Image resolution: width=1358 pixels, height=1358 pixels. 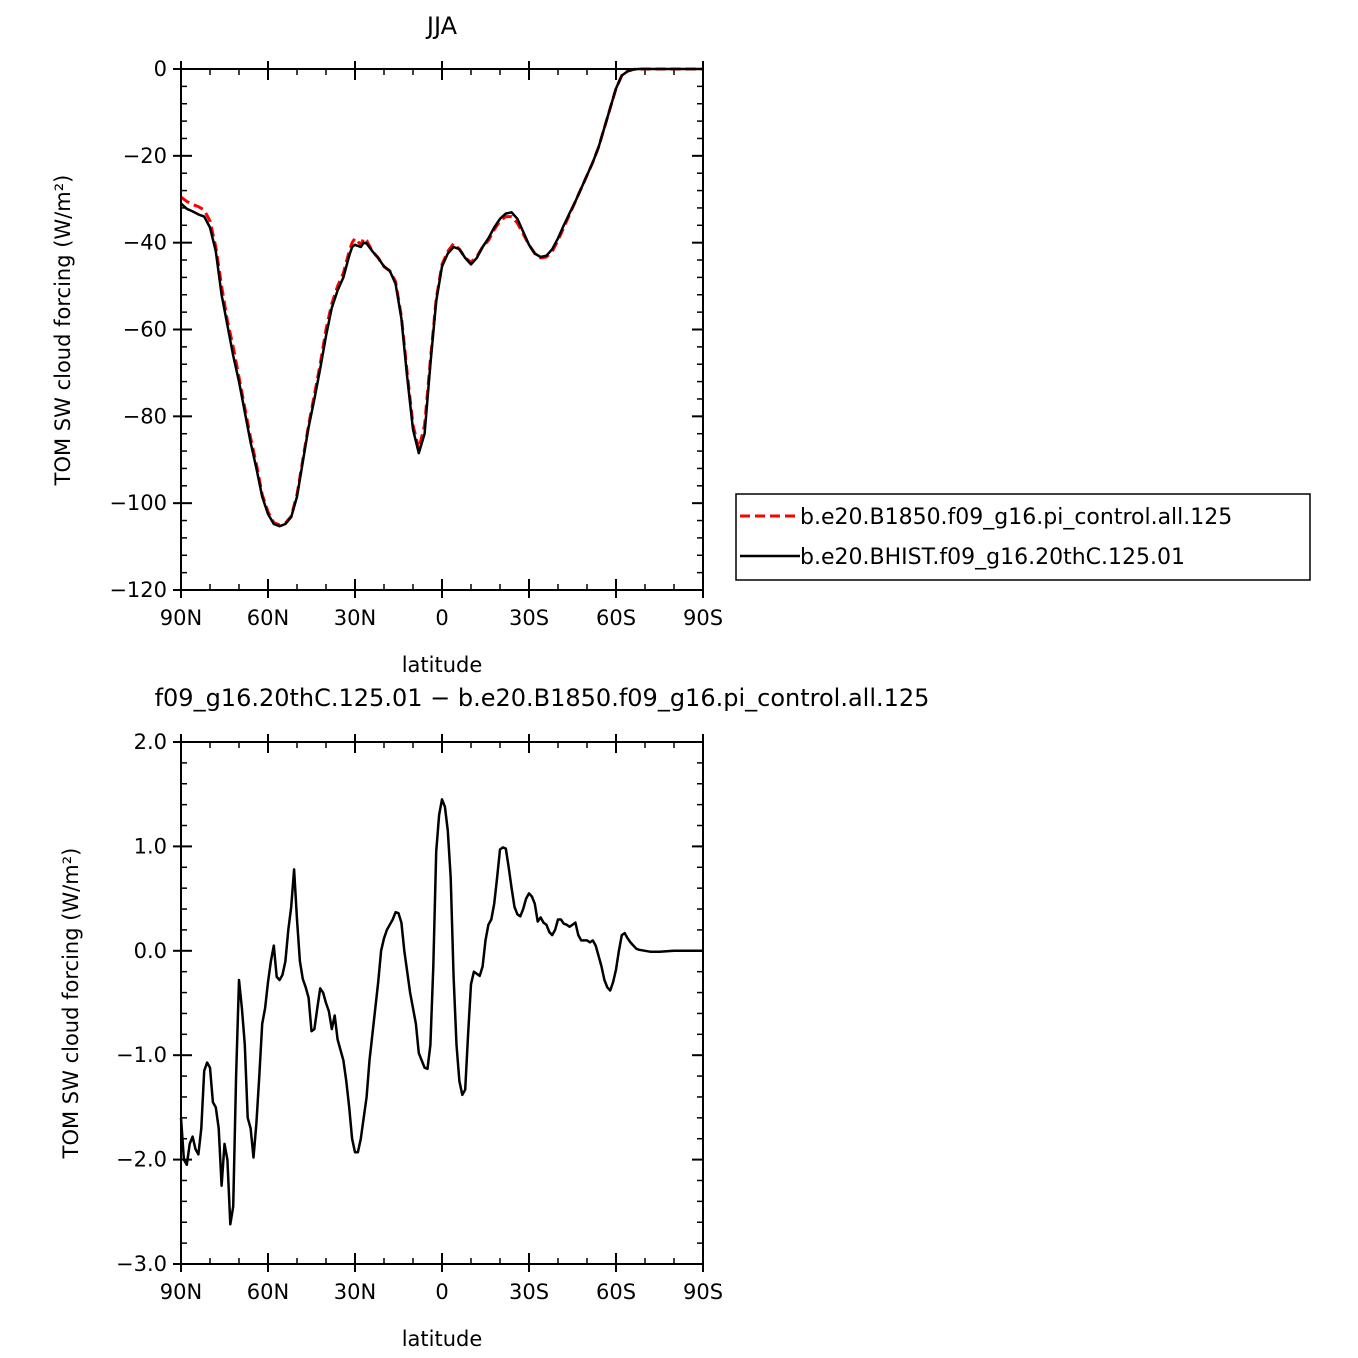 I want to click on legend-label-pi-control: b.e20.B1850.f09_g16.pi_control.all.125, so click(x=1016, y=517).